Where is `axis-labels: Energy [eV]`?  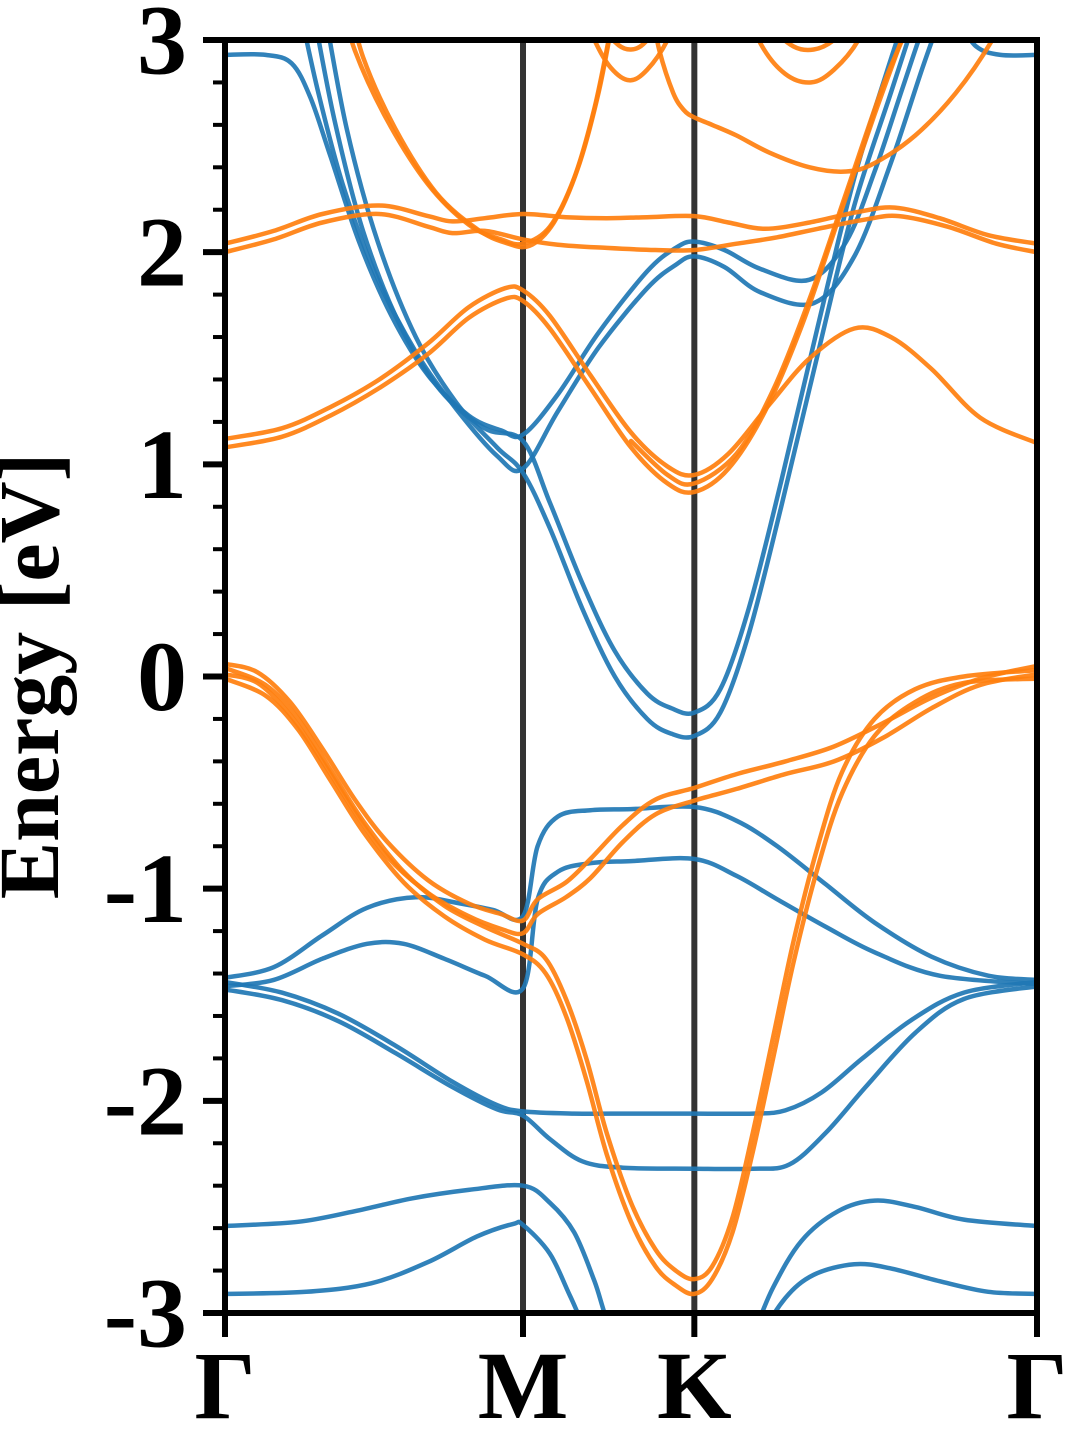
axis-labels: Energy [eV] is located at coordinates (38, 676).